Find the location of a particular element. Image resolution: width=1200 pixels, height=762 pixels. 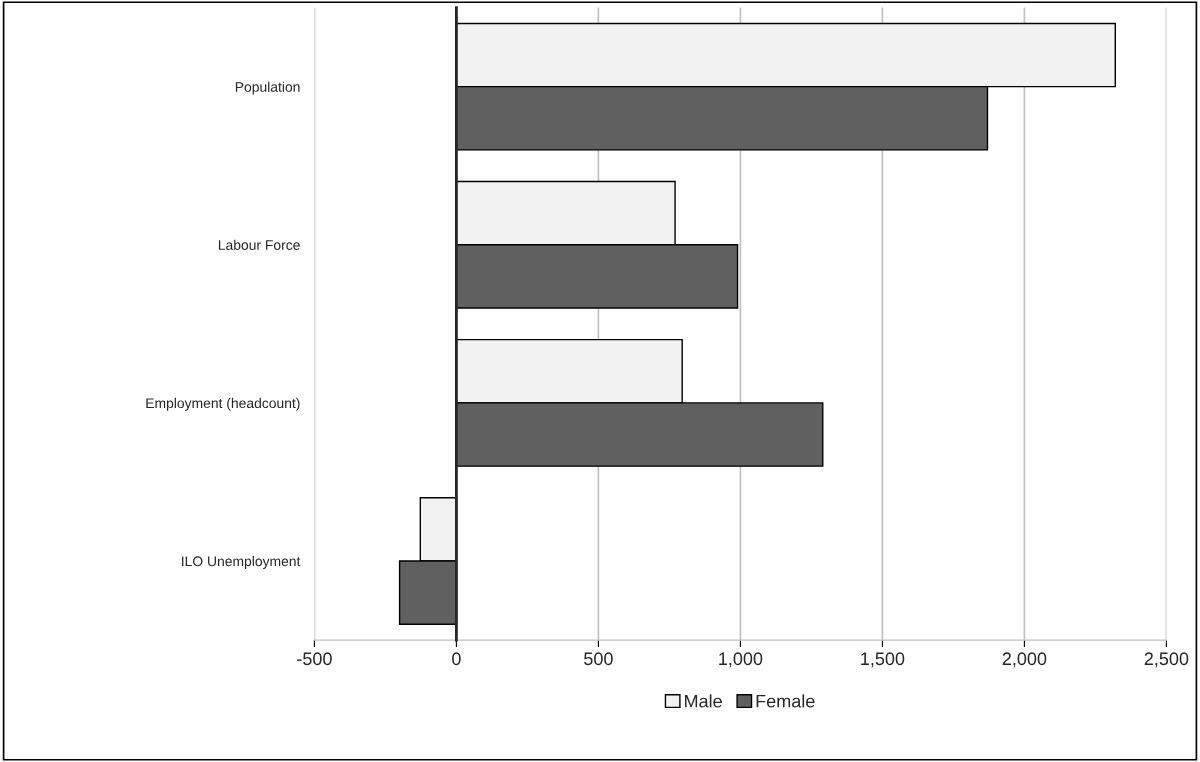

x-tick-label: 1,500 is located at coordinates (883, 660).